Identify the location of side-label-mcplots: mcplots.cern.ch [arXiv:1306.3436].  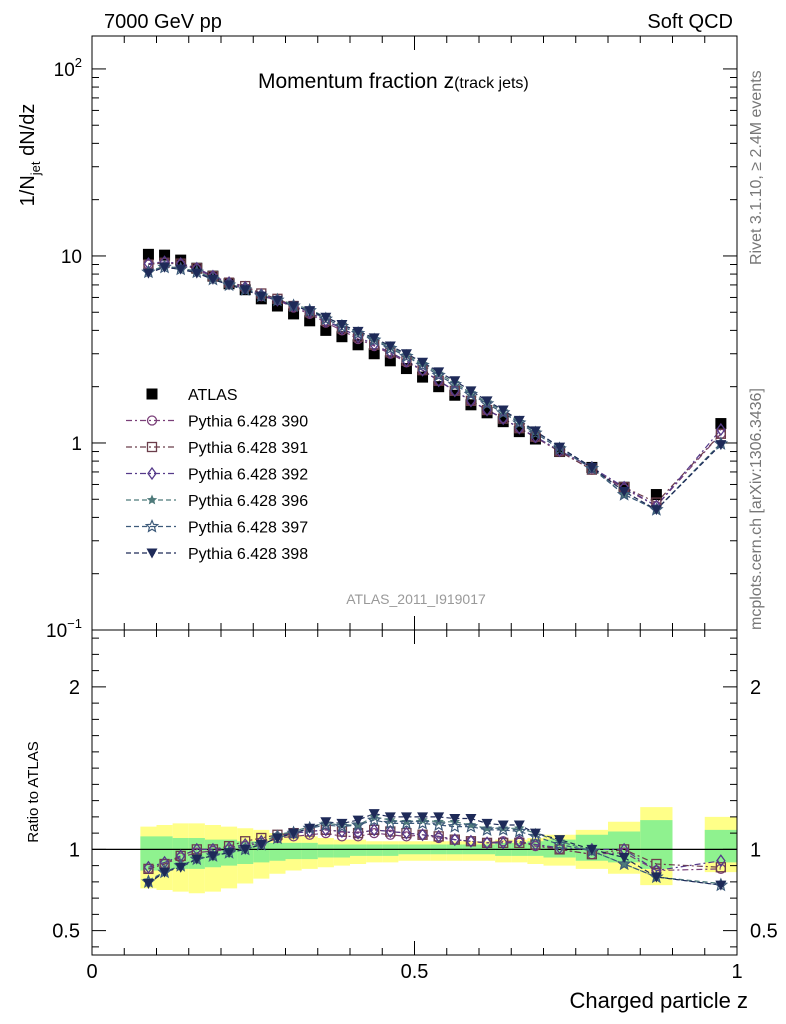
(756, 509).